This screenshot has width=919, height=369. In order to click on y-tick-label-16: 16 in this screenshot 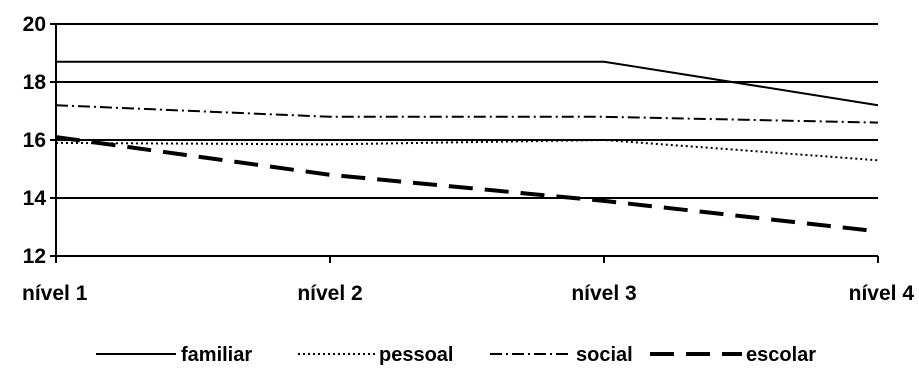, I will do `click(34, 140)`.